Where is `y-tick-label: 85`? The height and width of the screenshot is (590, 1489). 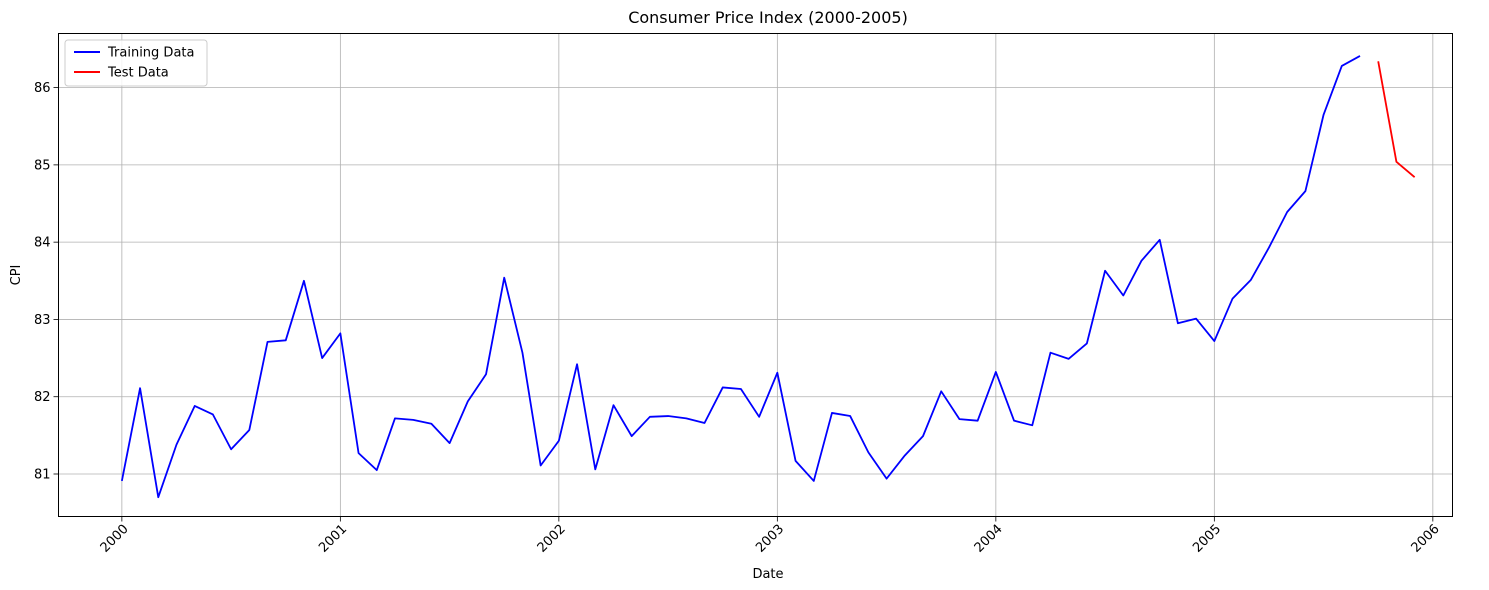 y-tick-label: 85 is located at coordinates (42, 165).